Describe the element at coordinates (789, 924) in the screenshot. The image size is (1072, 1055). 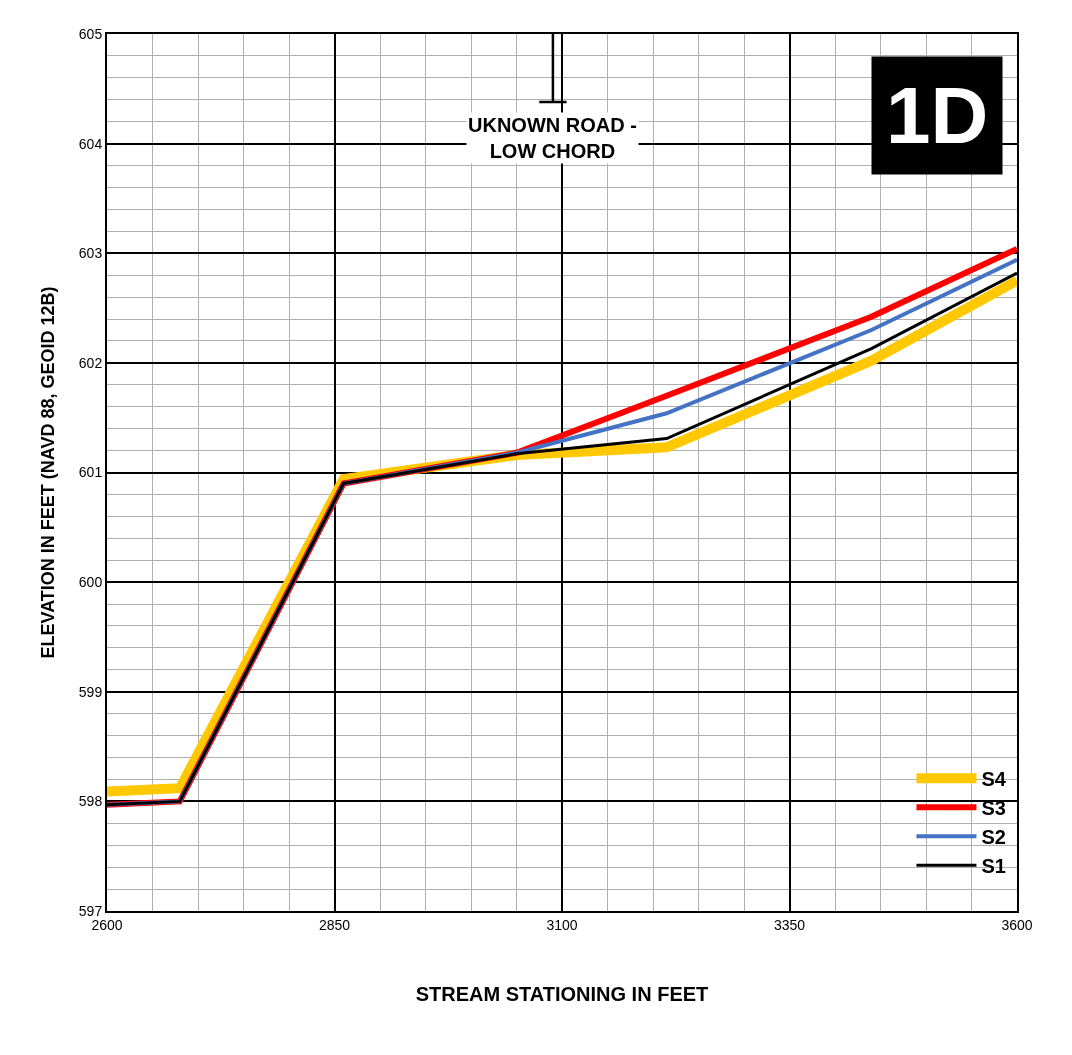
I see `x-tick-label: 3350` at that location.